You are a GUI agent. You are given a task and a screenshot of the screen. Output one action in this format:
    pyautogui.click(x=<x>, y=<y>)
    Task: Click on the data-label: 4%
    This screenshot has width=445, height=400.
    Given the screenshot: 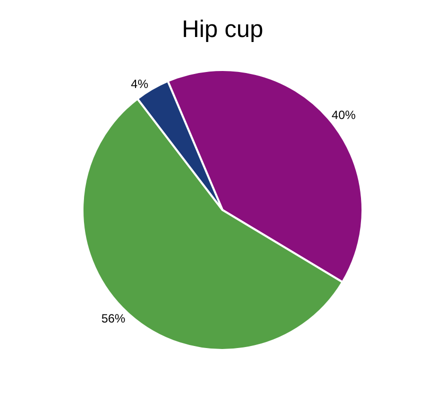 What is the action you would take?
    pyautogui.click(x=139, y=83)
    